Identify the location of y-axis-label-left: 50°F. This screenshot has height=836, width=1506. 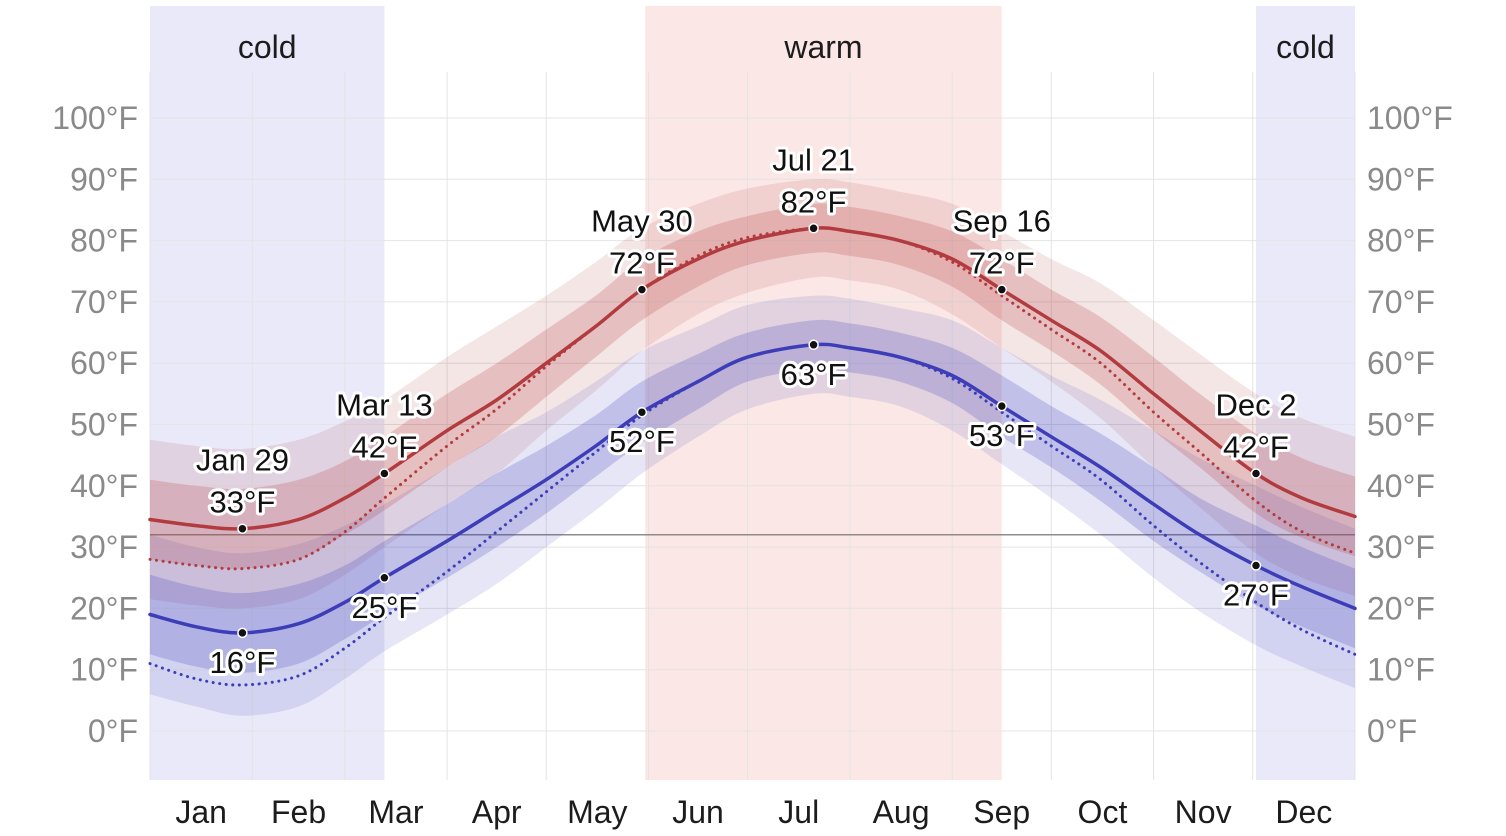
(104, 425).